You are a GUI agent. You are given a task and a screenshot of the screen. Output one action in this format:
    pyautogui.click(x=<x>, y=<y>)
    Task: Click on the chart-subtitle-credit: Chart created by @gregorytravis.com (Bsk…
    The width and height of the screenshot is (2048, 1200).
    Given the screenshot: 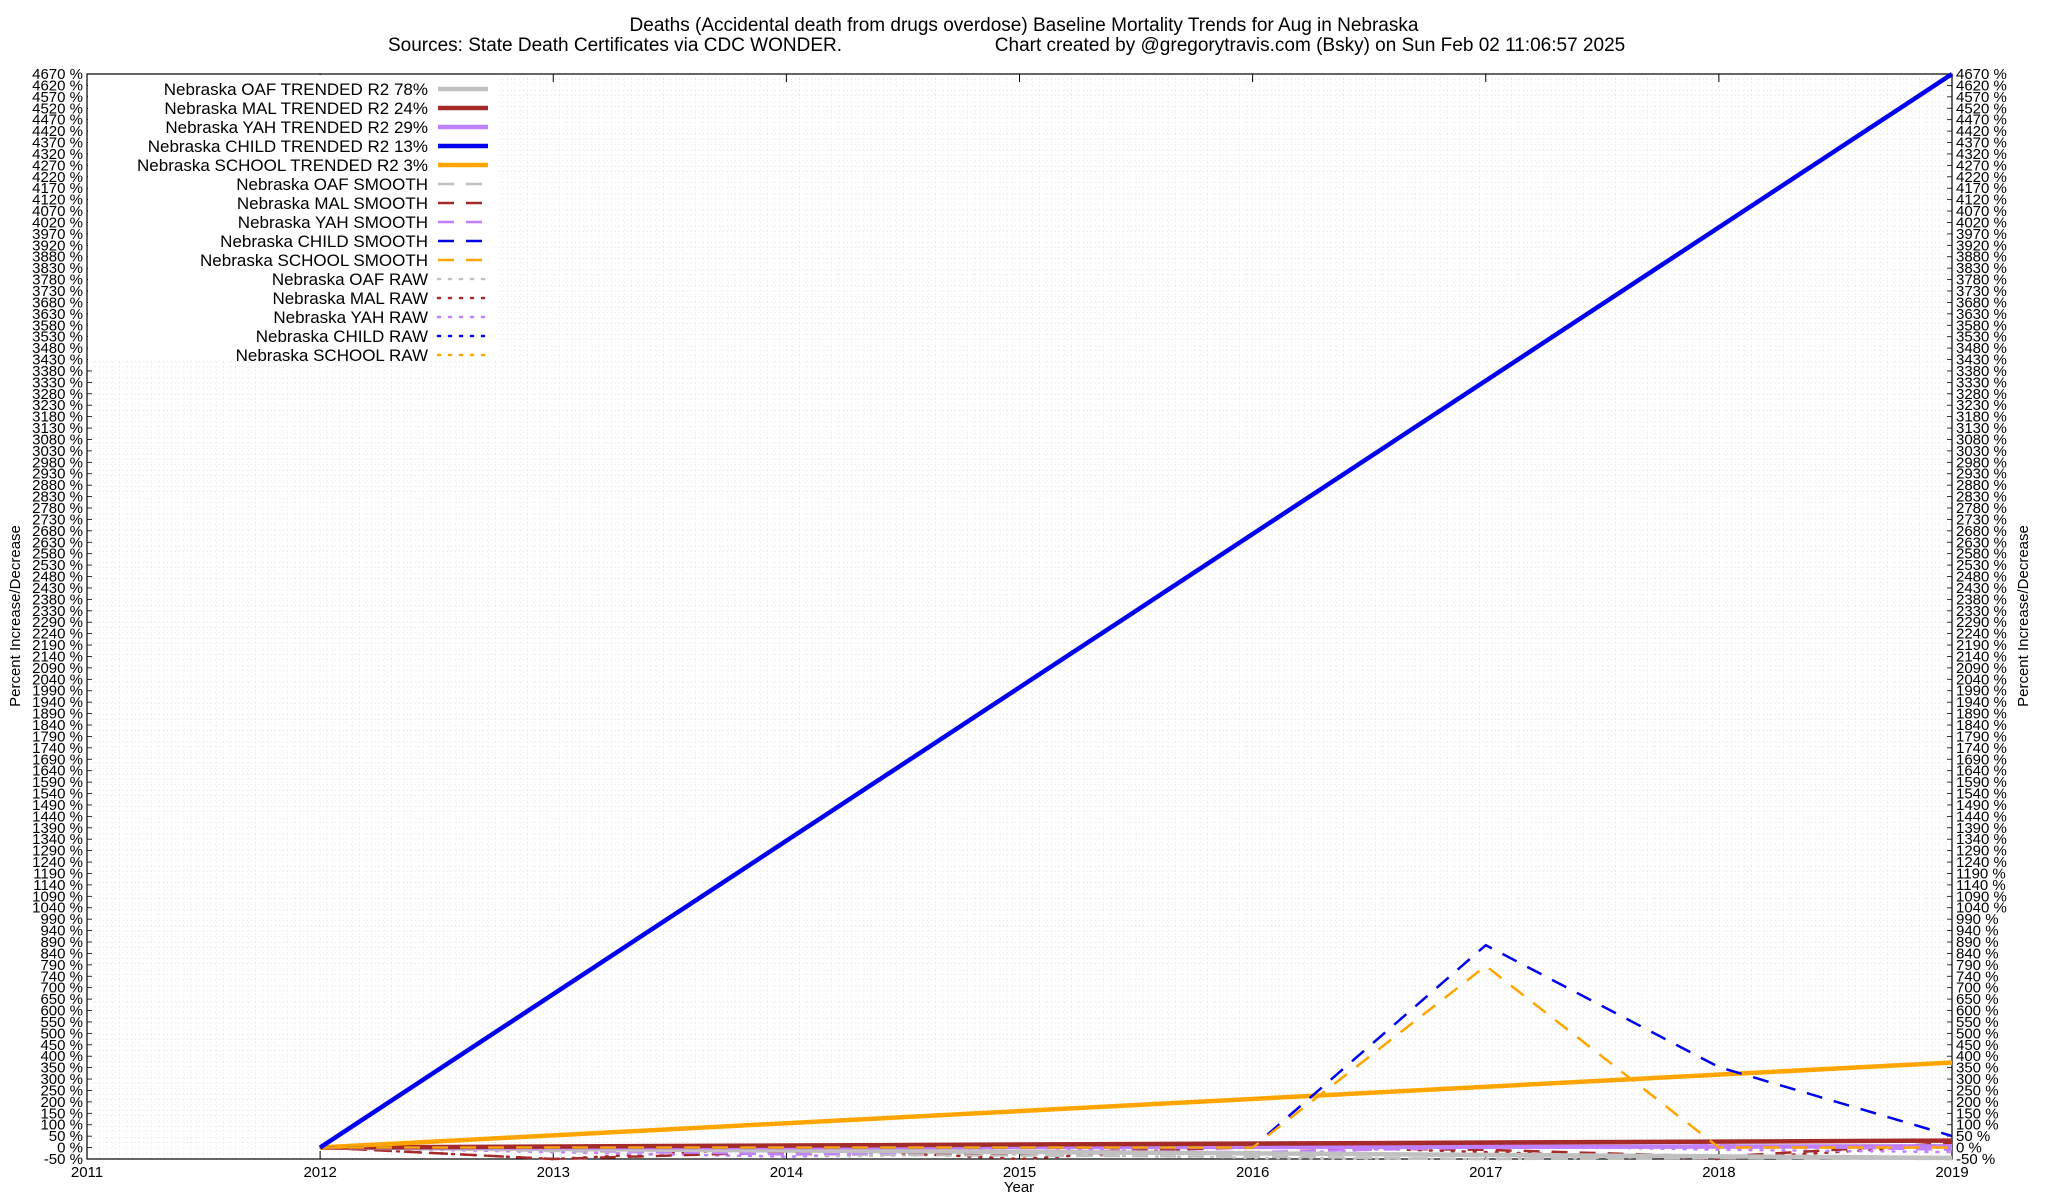 What is the action you would take?
    pyautogui.click(x=1310, y=45)
    